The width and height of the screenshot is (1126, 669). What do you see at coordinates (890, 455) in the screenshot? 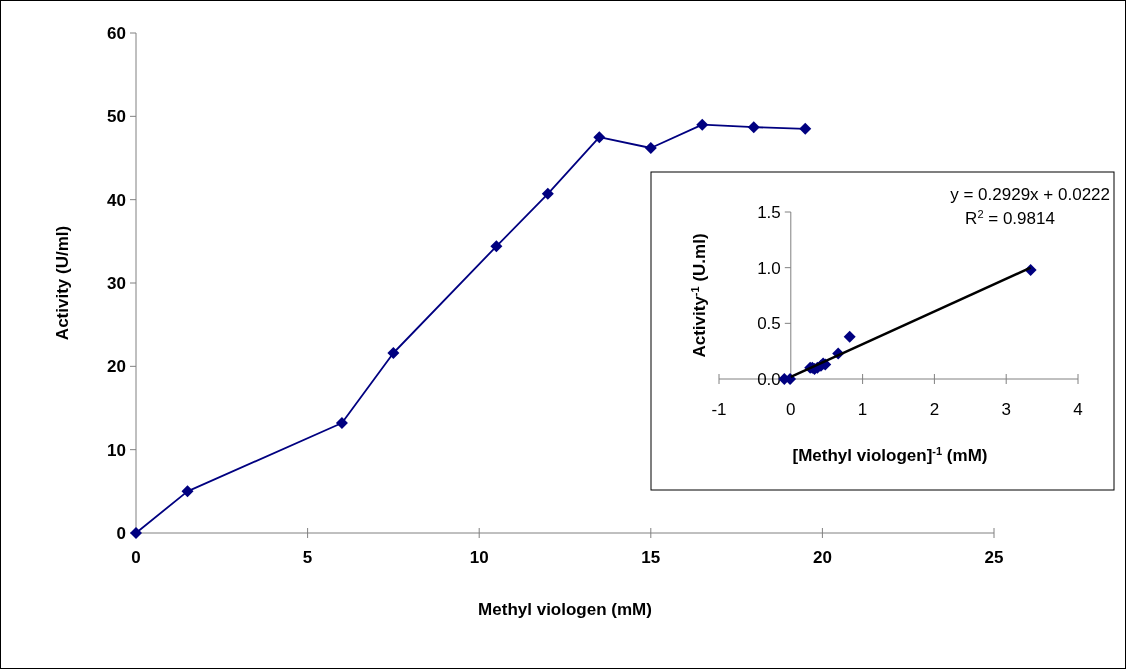
I see `x-axis-title: [Methyl viologen]$^{-1}$ (mM)` at bounding box center [890, 455].